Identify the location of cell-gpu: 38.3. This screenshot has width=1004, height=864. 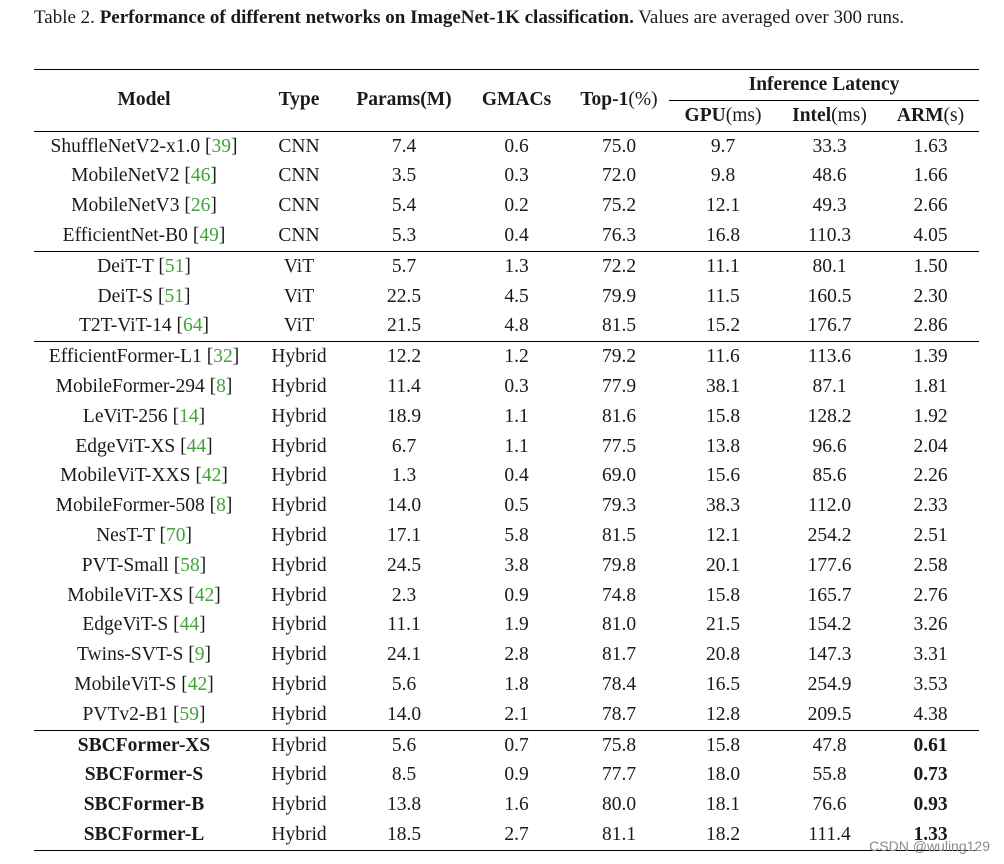
(723, 506).